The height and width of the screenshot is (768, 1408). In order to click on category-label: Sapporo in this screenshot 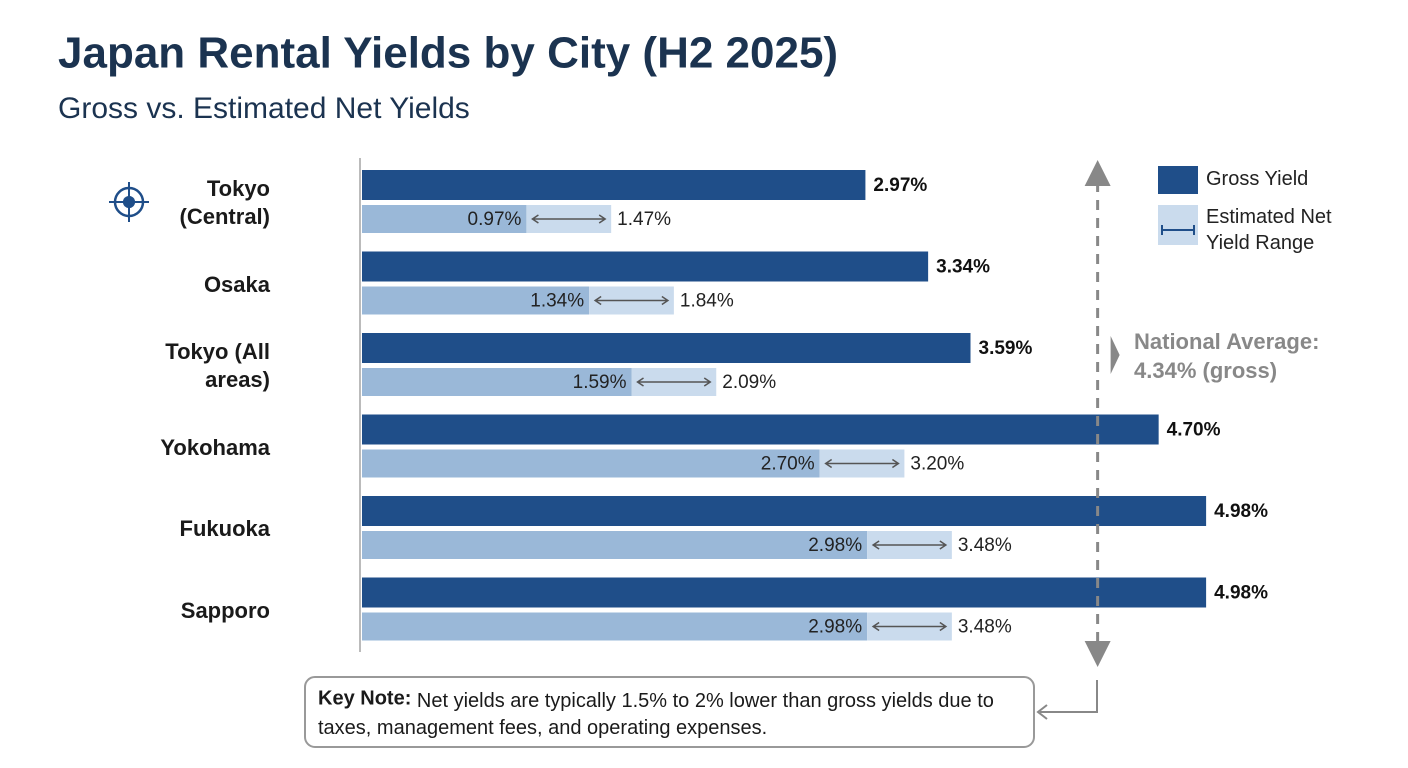, I will do `click(225, 610)`.